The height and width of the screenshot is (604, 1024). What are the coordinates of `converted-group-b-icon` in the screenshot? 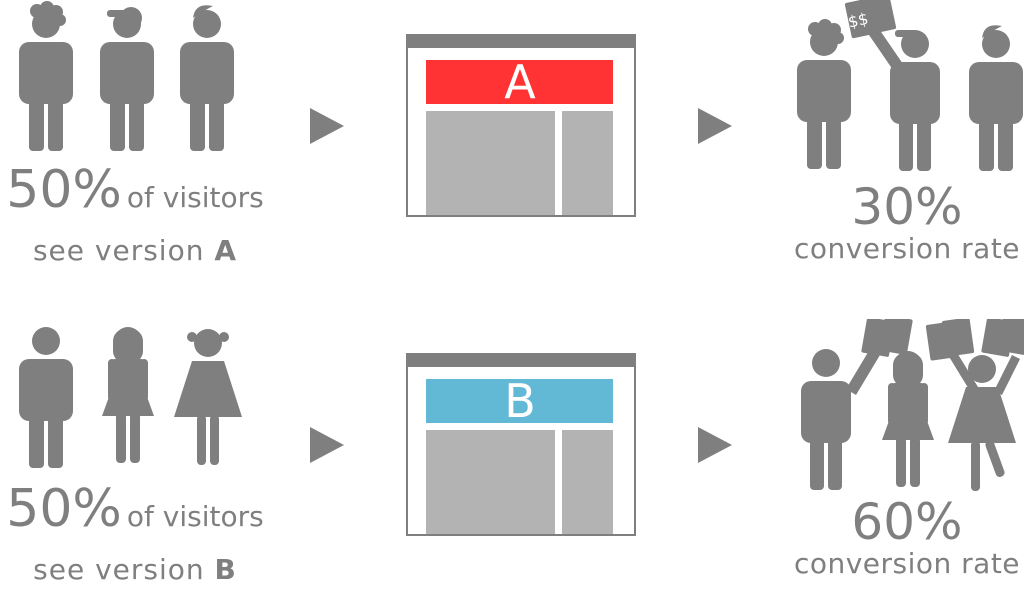 It's located at (912, 405).